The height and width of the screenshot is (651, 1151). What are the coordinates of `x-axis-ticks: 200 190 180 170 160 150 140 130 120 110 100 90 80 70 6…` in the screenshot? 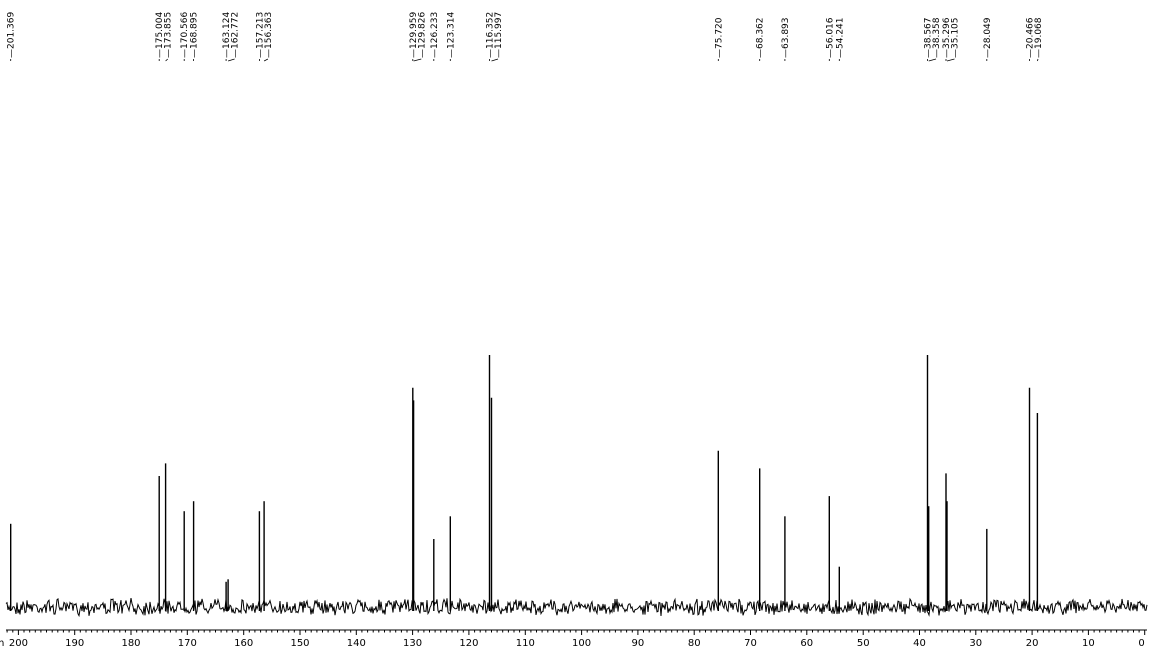 It's located at (576, 639).